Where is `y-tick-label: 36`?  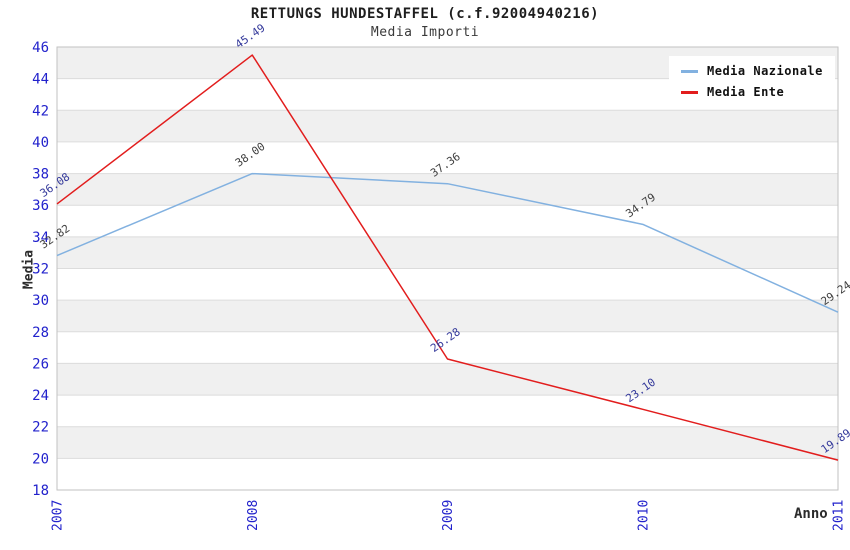 y-tick-label: 36 is located at coordinates (40, 206).